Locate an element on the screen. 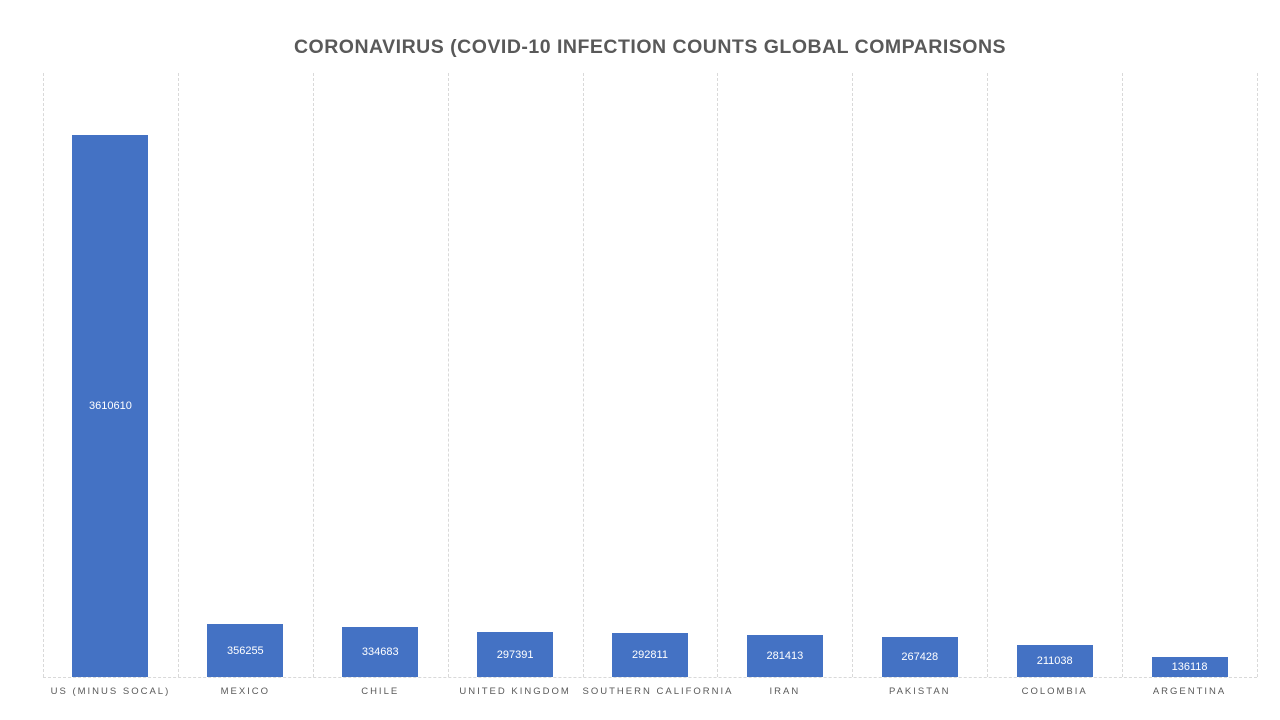  bar: 297391 is located at coordinates (515, 654).